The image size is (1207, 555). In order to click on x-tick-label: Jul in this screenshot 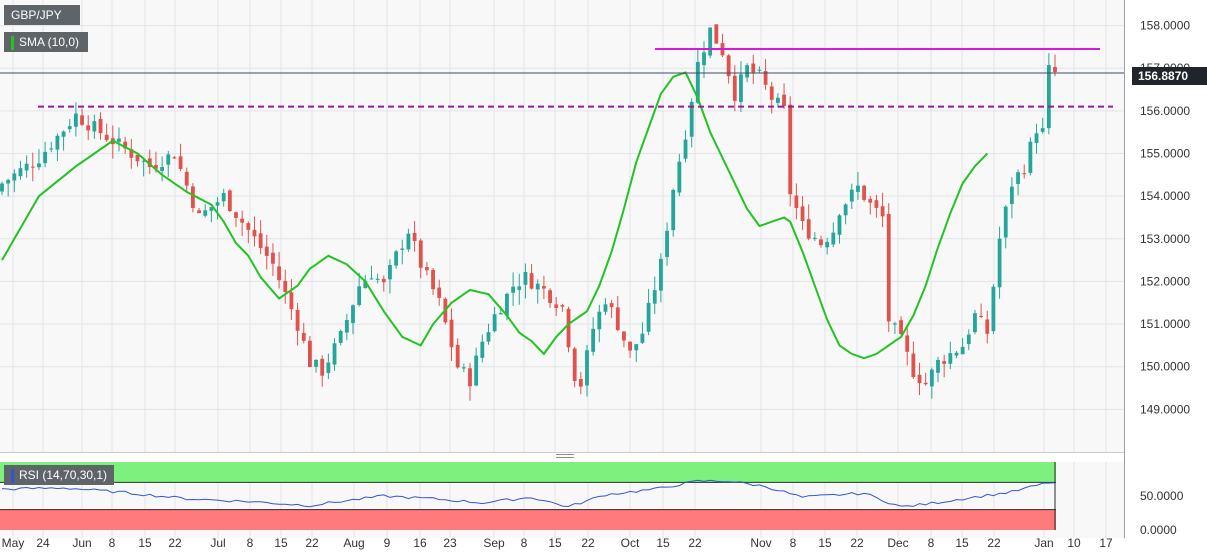, I will do `click(217, 543)`.